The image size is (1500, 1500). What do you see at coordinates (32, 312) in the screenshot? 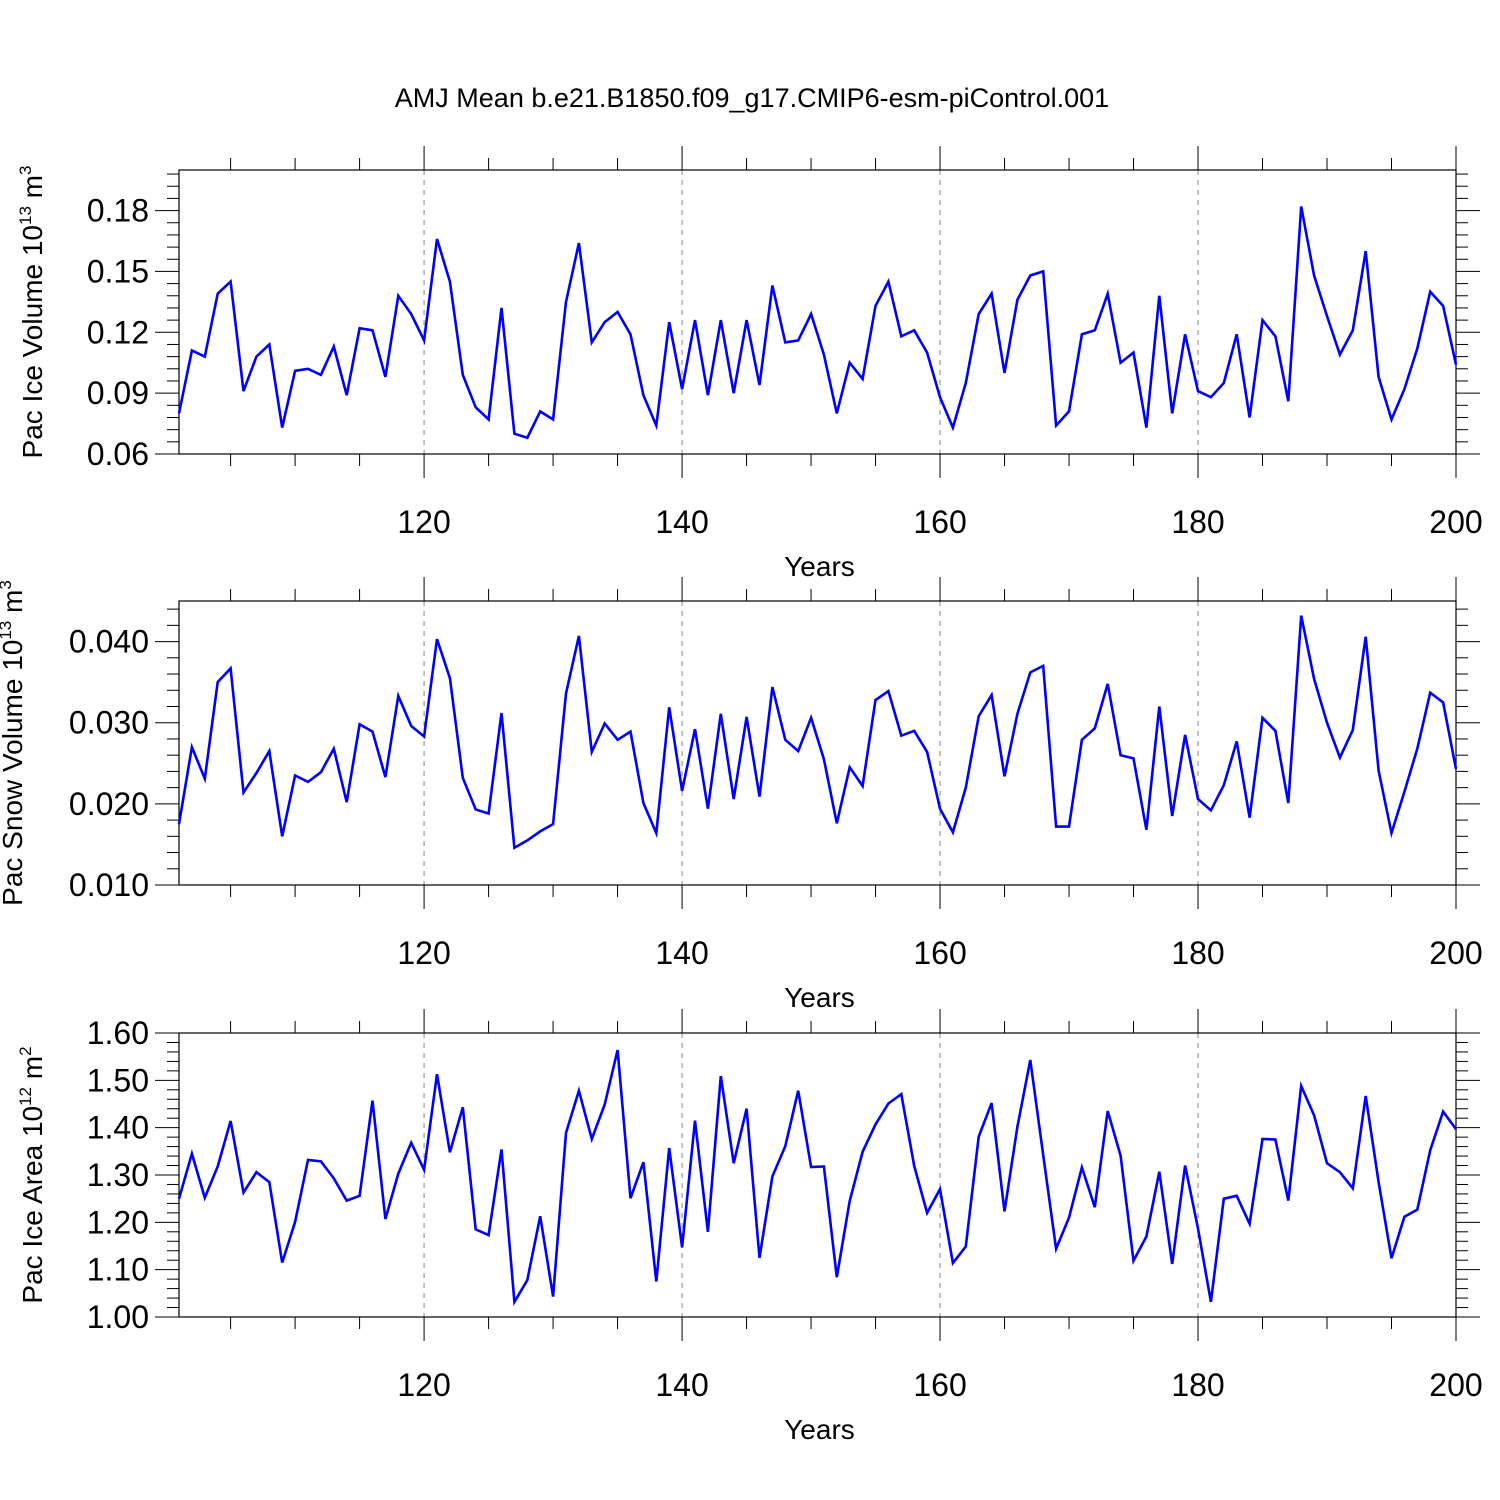
I see `y-axis-label: Pac Ice Volume 1013 m3` at bounding box center [32, 312].